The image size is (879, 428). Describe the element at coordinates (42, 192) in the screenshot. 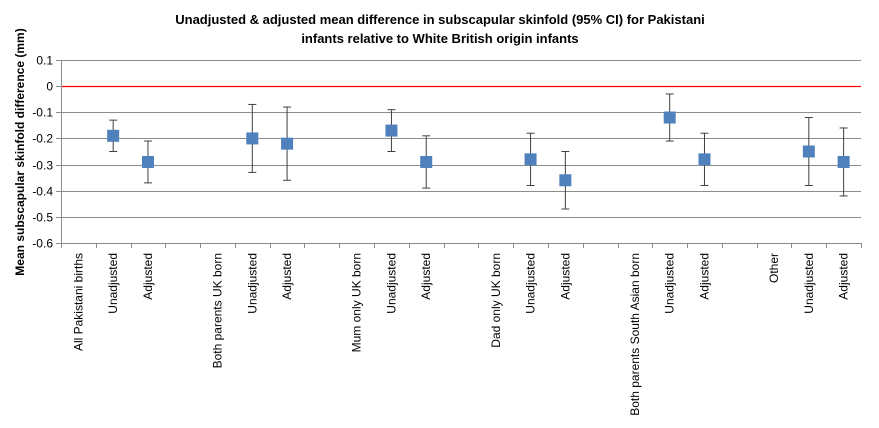

I see `y-tick-label-5: -0.4` at that location.